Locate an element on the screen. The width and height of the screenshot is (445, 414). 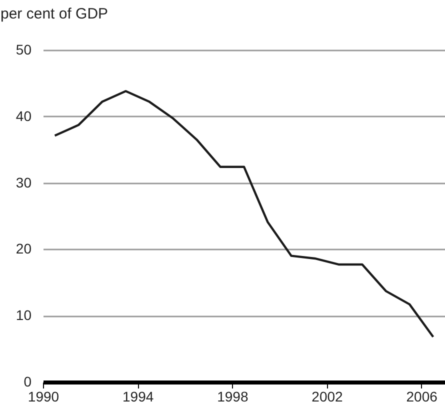
x-tick-label: 2002 is located at coordinates (328, 396).